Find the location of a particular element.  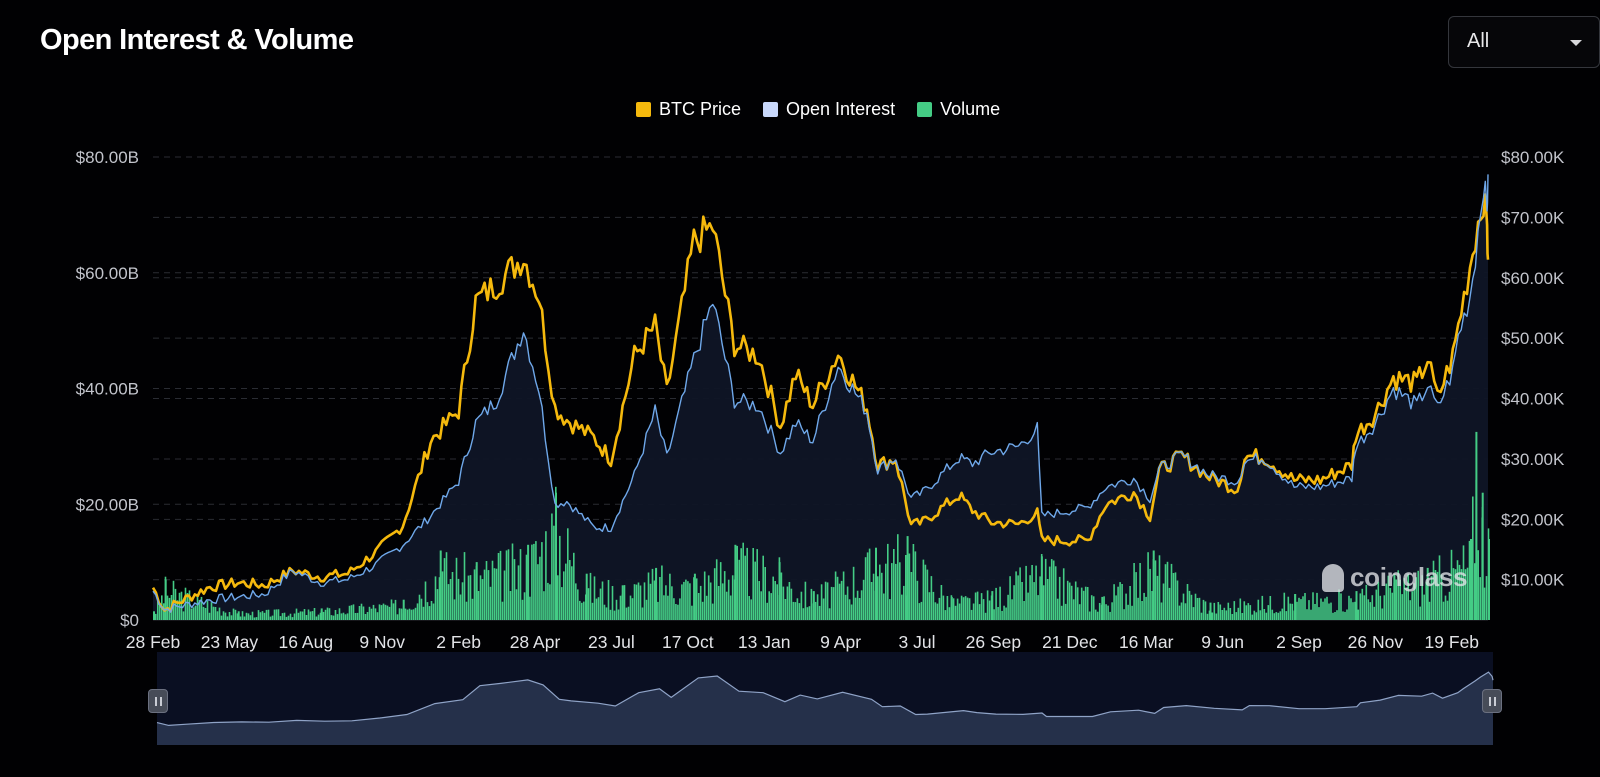

legend-item-btc-price: BTC Price is located at coordinates (688, 109).